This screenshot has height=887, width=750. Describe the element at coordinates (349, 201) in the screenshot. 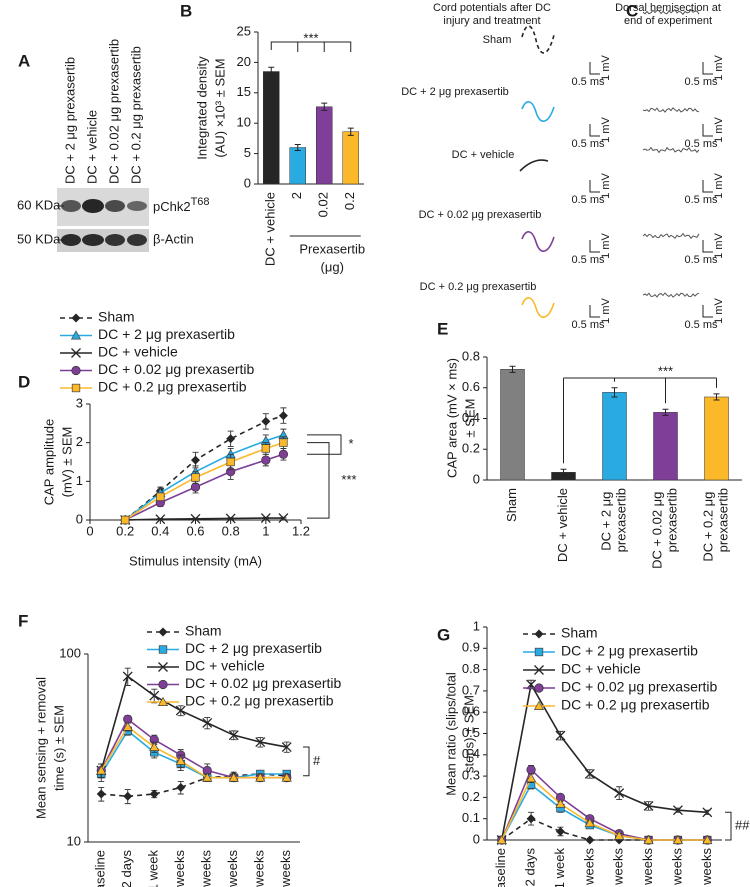

I see `x-tick-label: 0.2` at that location.